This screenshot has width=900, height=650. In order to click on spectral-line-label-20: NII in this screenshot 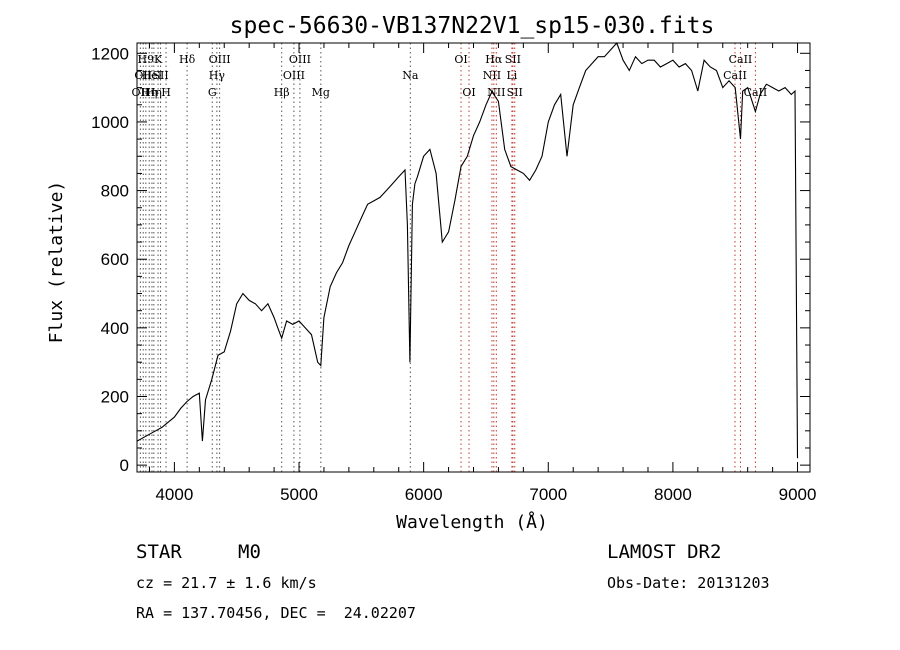, I will do `click(492, 75)`.